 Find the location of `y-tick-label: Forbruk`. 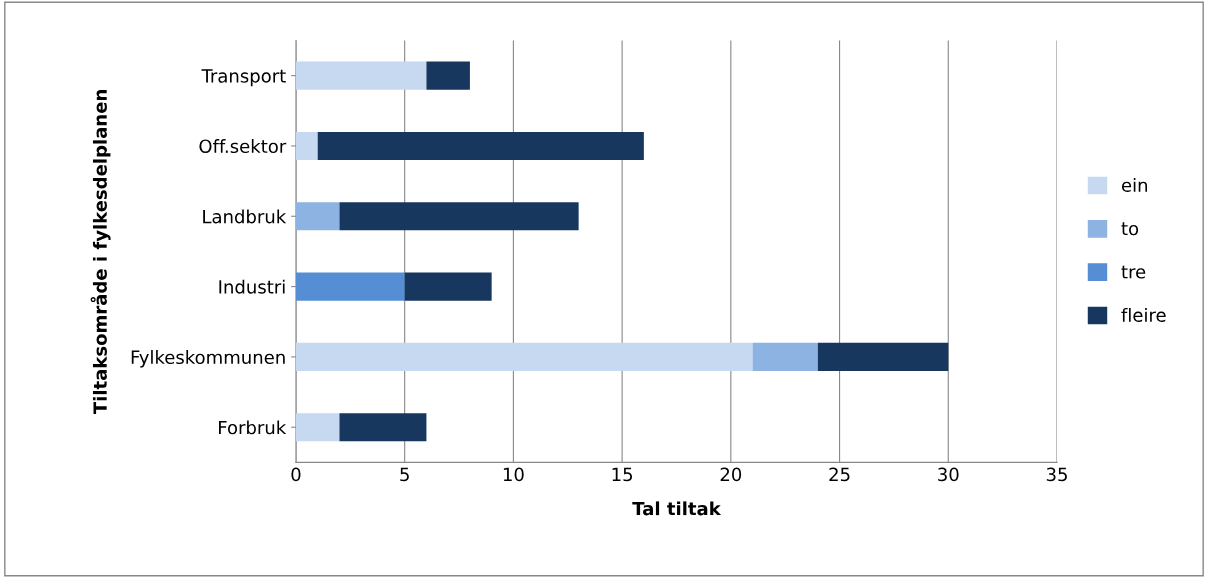

y-tick-label: Forbruk is located at coordinates (253, 427).